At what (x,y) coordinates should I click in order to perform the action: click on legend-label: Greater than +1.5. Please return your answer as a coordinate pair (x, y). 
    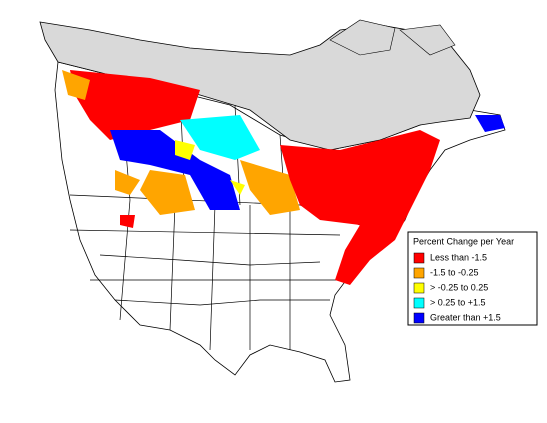
    Looking at the image, I should click on (465, 317).